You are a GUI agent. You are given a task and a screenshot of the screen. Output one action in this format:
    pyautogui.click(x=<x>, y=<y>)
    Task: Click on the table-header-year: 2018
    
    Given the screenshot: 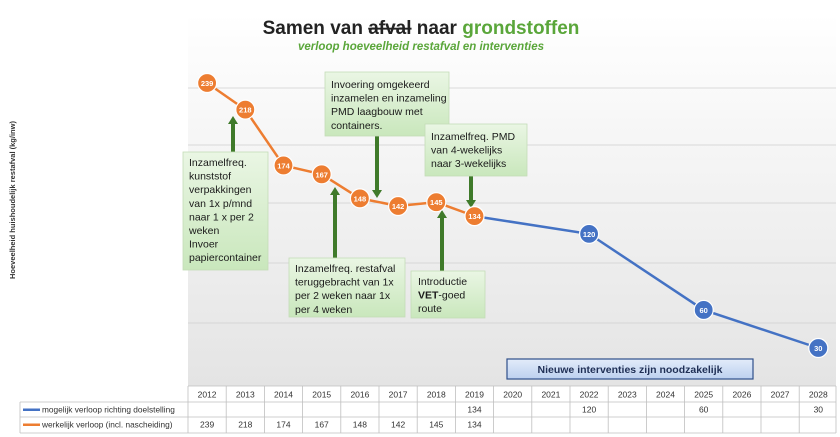 What is the action you would take?
    pyautogui.click(x=436, y=395)
    